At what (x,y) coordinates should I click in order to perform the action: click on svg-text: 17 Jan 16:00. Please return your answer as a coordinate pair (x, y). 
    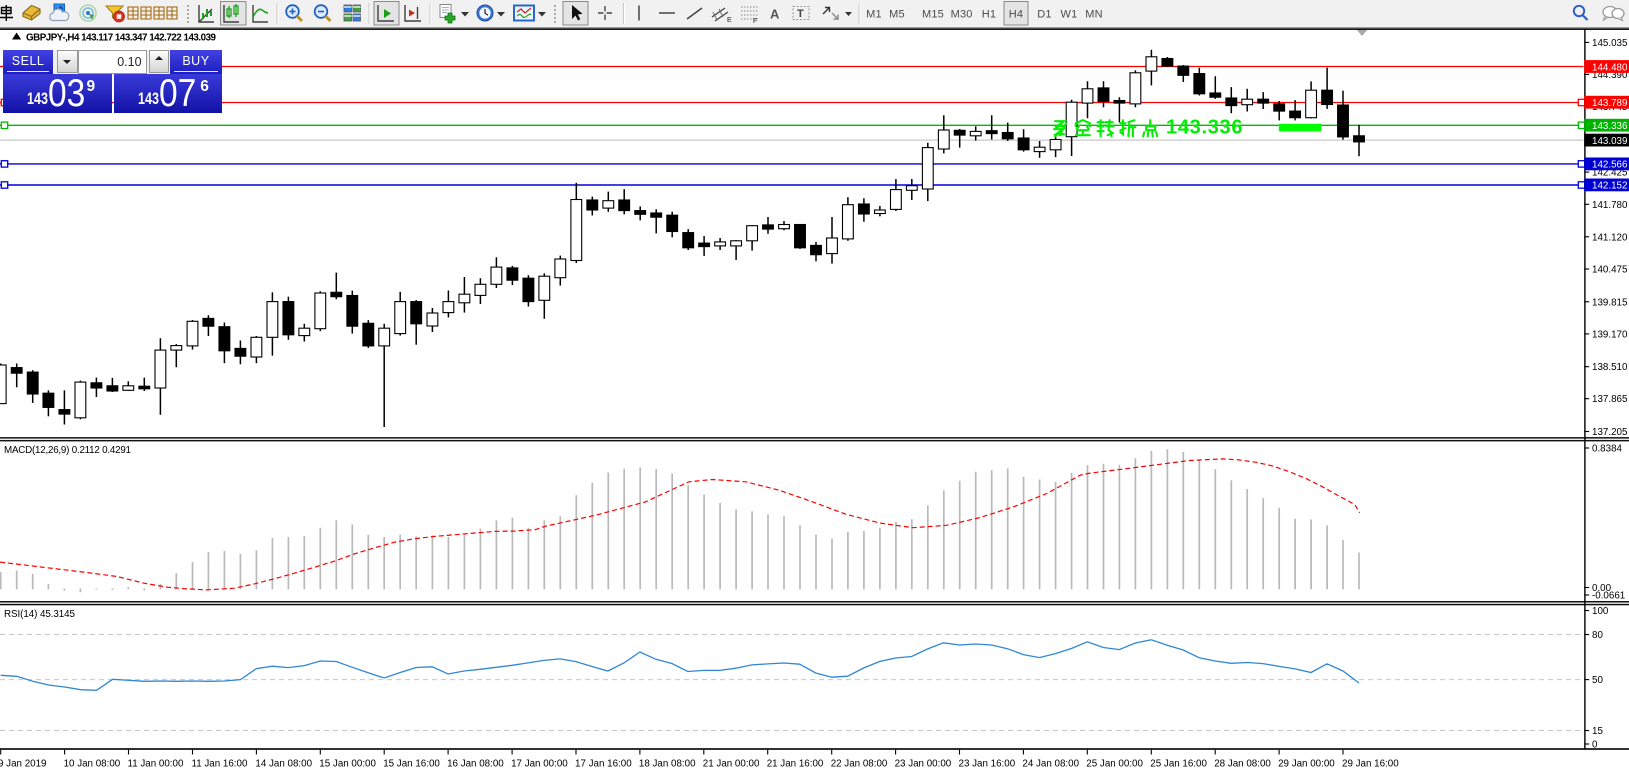
    Looking at the image, I should click on (603, 764).